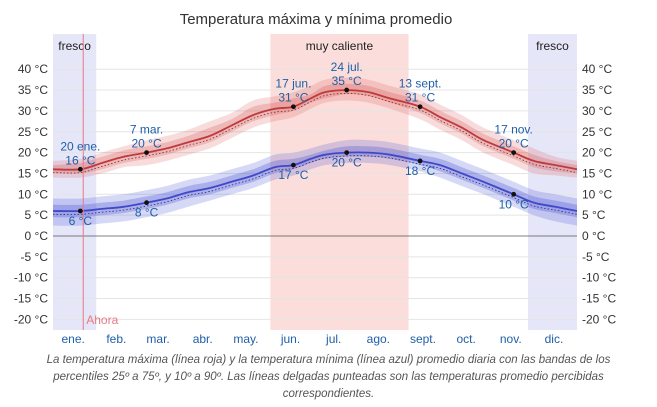 This screenshot has width=657, height=407. I want to click on now-marker: Ahora, so click(100, 182).